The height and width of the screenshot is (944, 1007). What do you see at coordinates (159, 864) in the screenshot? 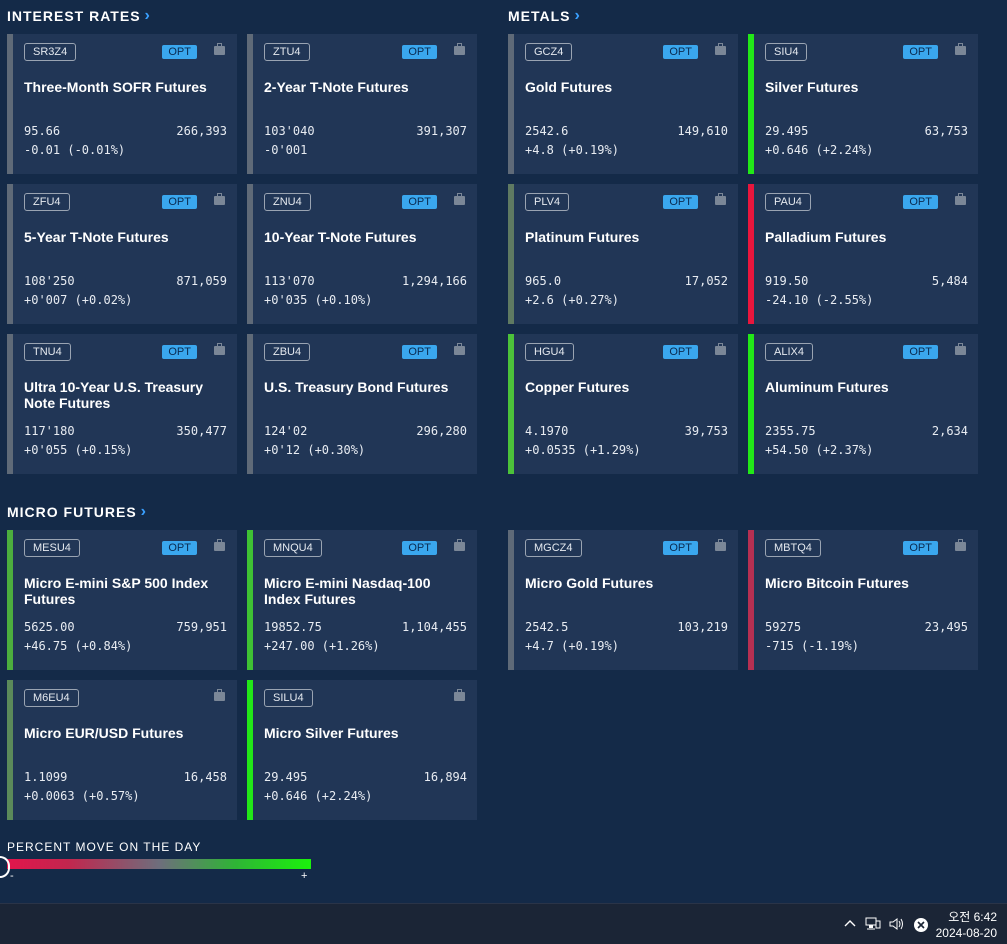
I see `percent-move-gradient` at bounding box center [159, 864].